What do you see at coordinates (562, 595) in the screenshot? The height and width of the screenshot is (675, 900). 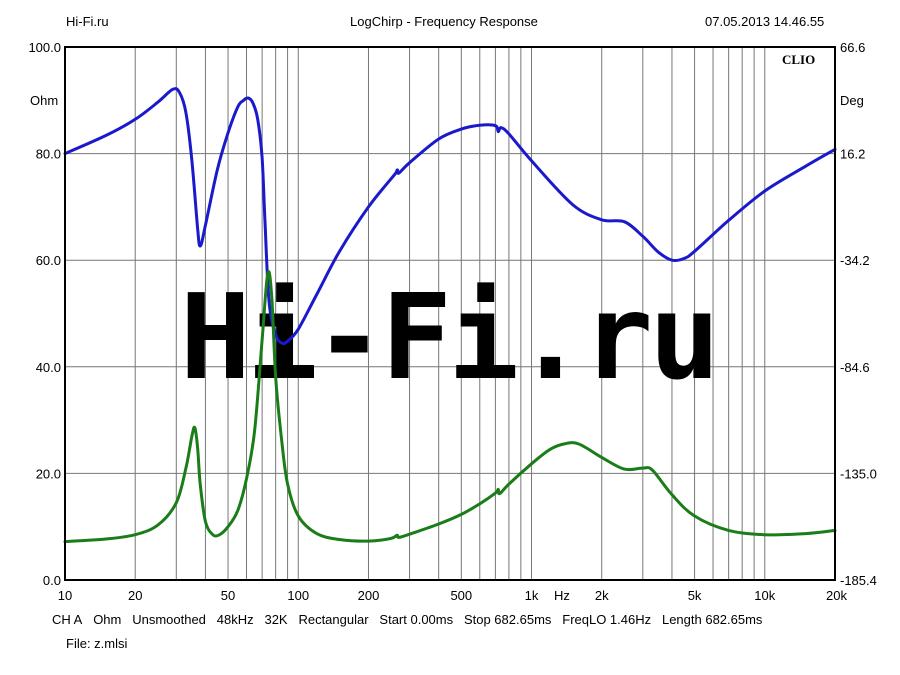 I see `x-axis-unit: Hz` at bounding box center [562, 595].